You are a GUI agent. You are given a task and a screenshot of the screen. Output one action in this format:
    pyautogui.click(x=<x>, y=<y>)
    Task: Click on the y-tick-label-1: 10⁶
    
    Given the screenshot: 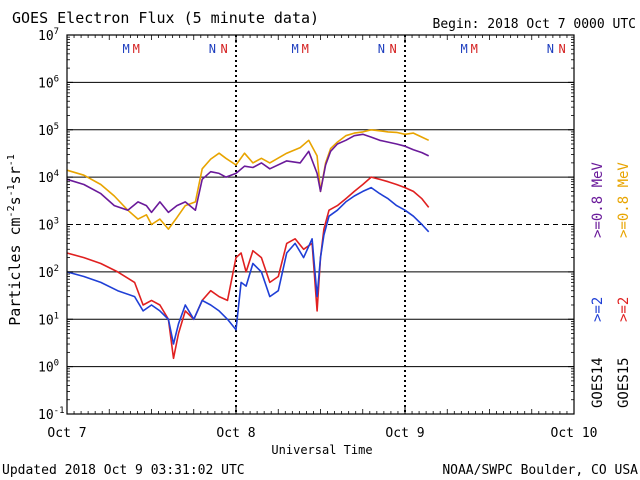 What is the action you would take?
    pyautogui.click(x=48, y=82)
    